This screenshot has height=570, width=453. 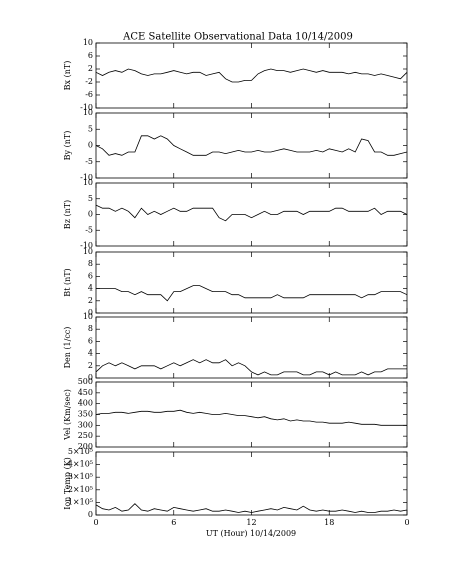 I want to click on y-tick-label: 5×10⁵, so click(x=80, y=451).